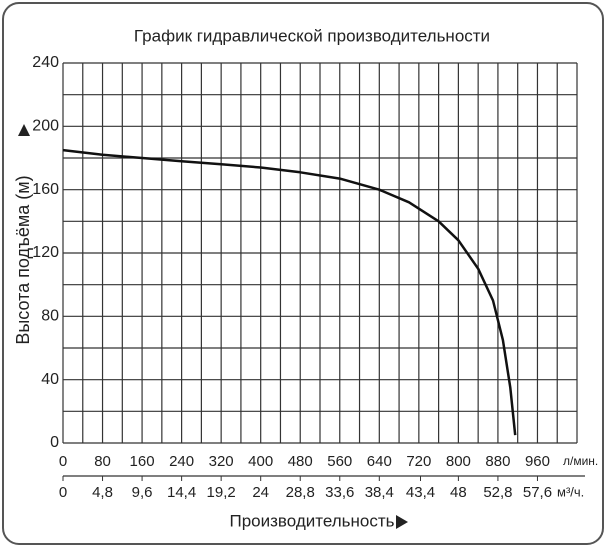 The width and height of the screenshot is (606, 547). I want to click on x2-tick-label: 57,6, so click(537, 492).